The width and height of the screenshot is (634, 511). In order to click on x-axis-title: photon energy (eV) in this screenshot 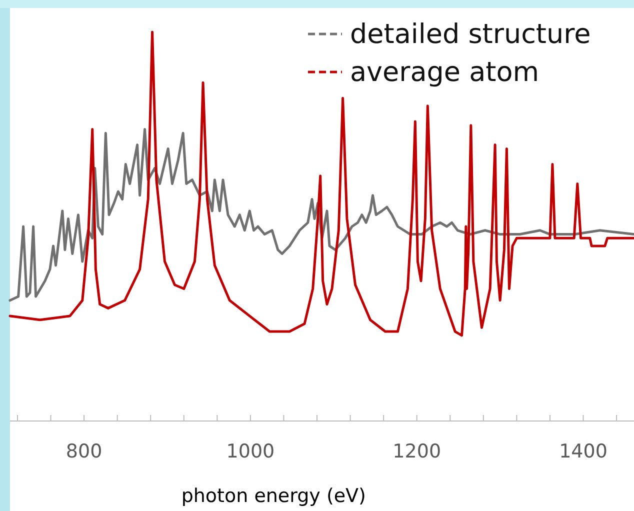, I will do `click(273, 496)`.